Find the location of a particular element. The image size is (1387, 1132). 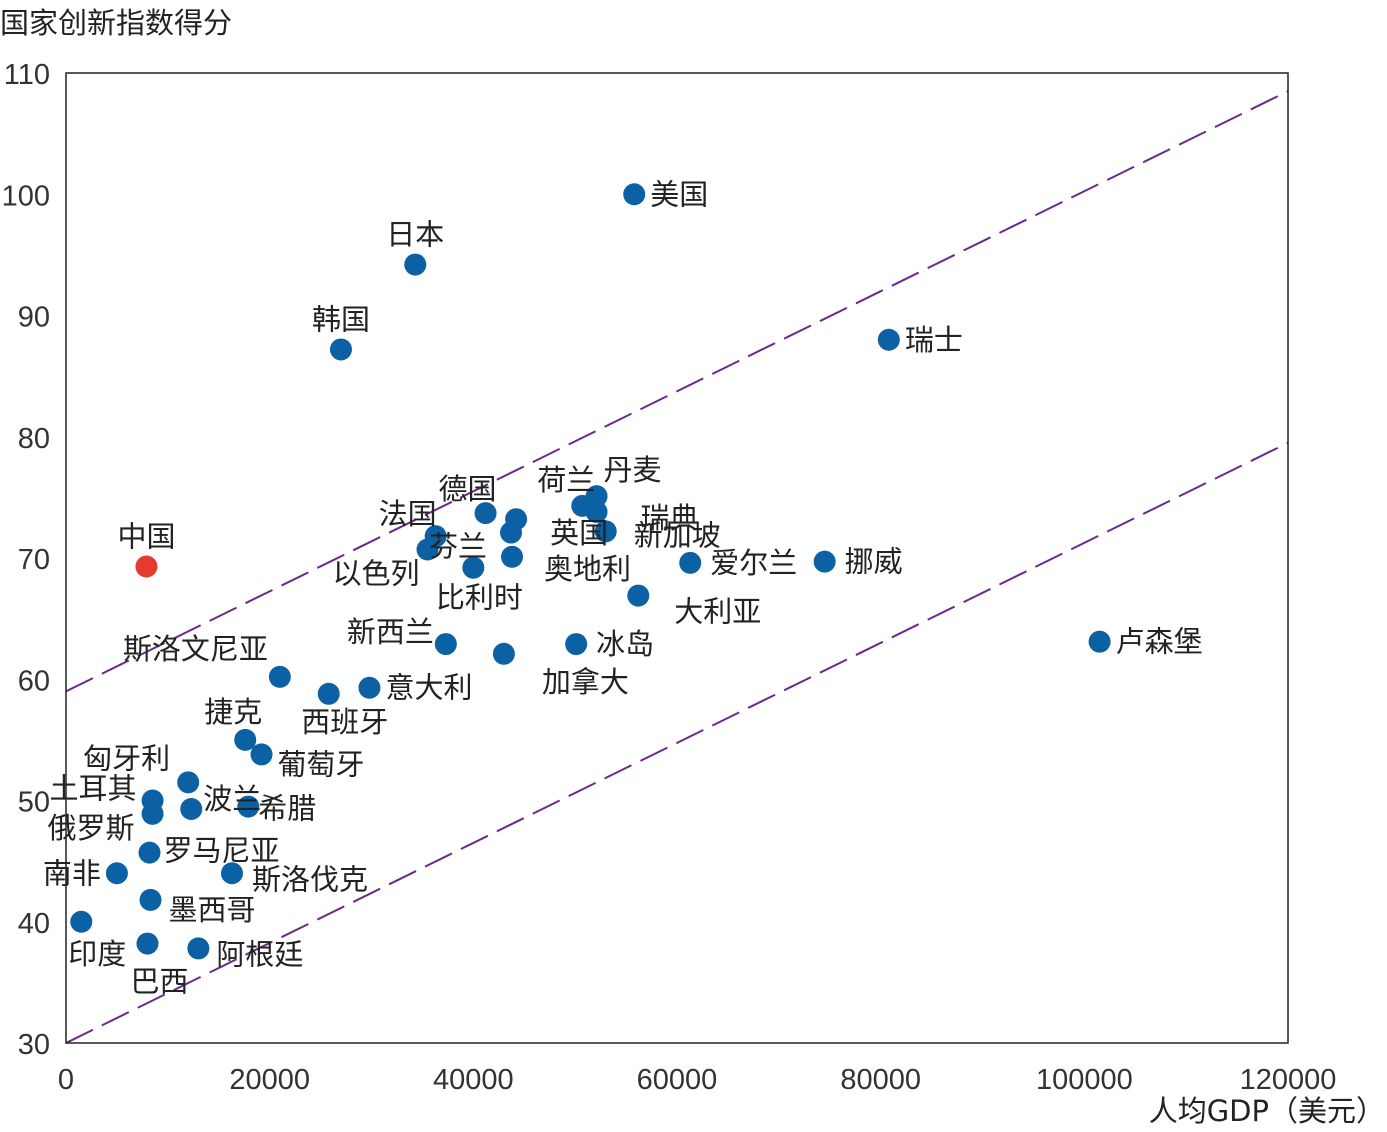

point-label-28: 匈牙利 is located at coordinates (126, 758).